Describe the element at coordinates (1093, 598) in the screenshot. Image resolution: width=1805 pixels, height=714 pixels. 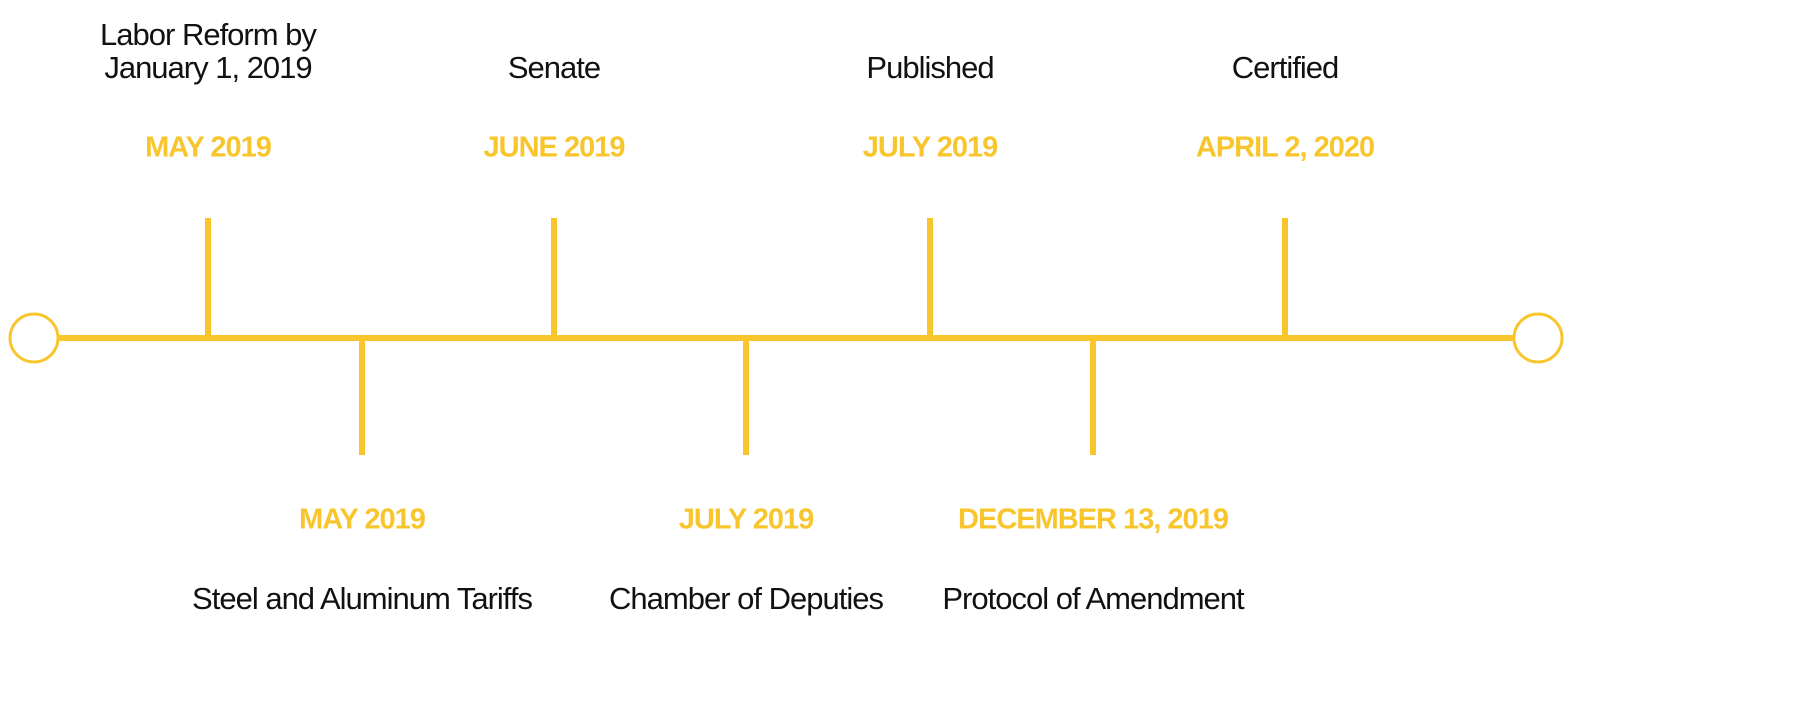
I see `event-label: Protocol of Amendment` at that location.